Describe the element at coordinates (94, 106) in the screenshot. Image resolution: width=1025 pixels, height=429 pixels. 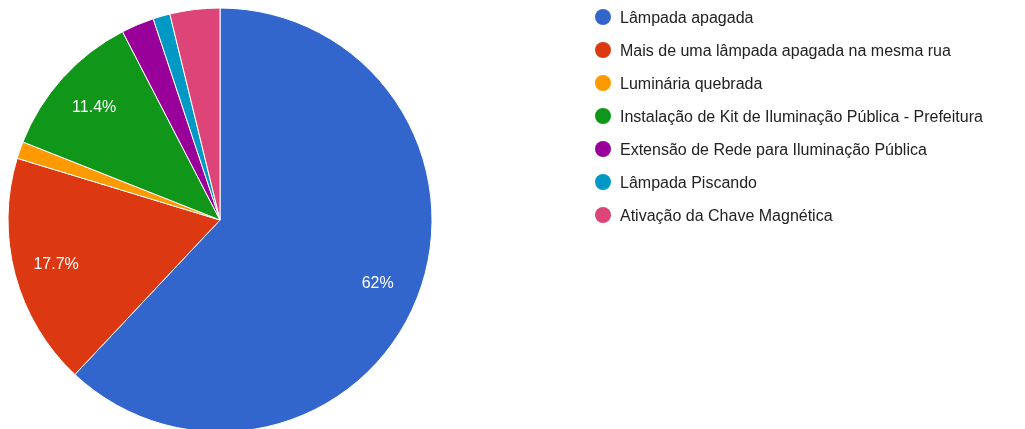
I see `data-label: 11.4%` at that location.